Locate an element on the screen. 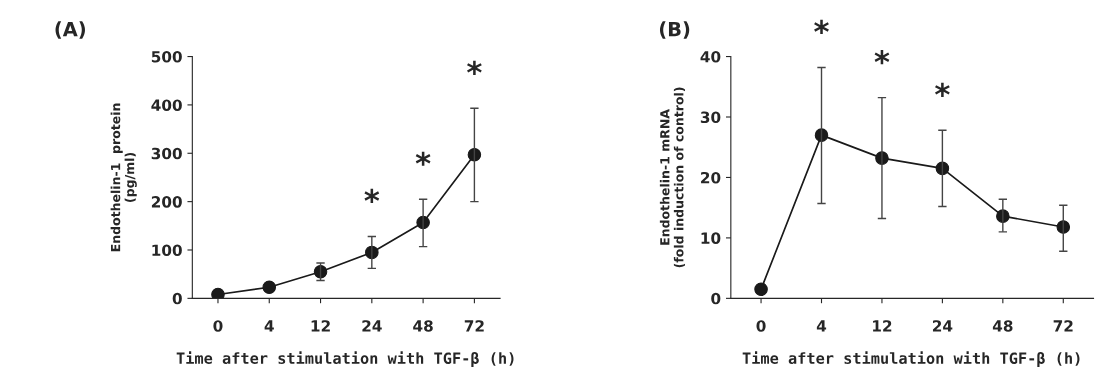 This screenshot has height=390, width=1099. y-tick-label: 200 is located at coordinates (166, 202).